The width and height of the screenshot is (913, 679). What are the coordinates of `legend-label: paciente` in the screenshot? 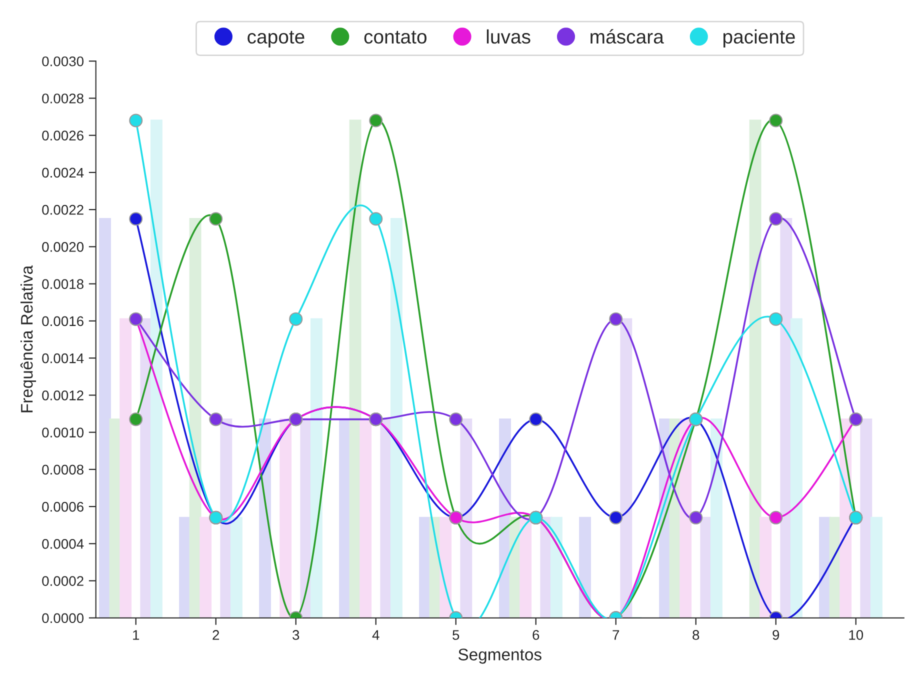 It's located at (759, 38).